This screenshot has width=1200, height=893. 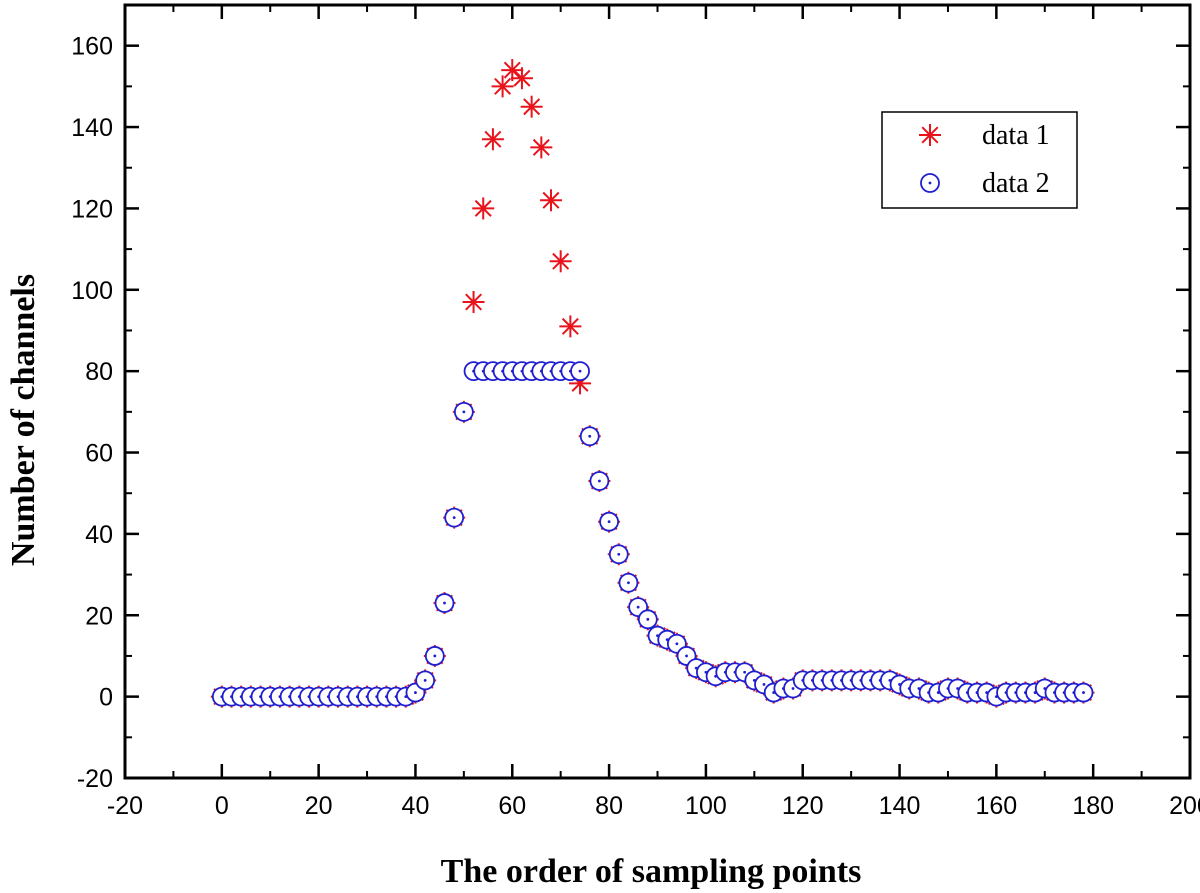 I want to click on legend-label-data-1: data 1, so click(x=1016, y=135).